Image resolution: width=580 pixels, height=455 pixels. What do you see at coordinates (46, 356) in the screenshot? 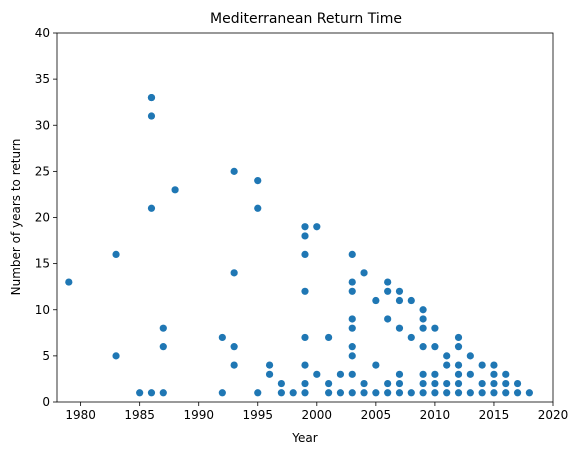
I see `y-tick-label: 5` at bounding box center [46, 356].